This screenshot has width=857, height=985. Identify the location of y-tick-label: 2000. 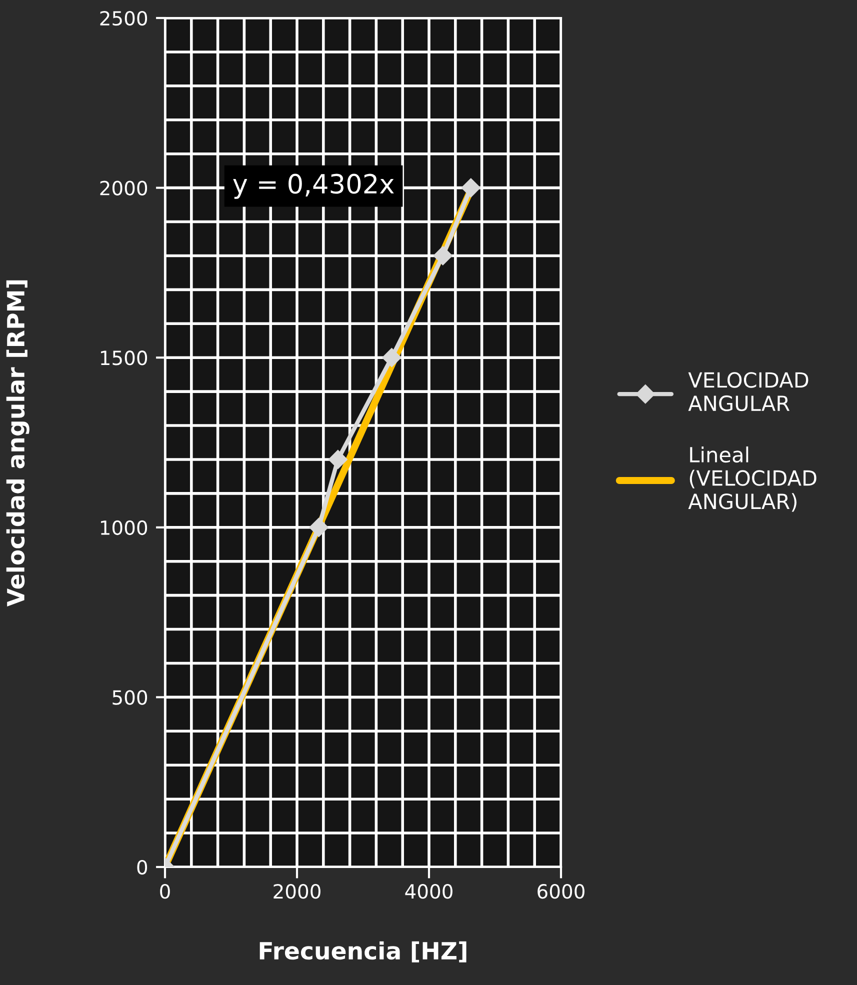
(124, 188).